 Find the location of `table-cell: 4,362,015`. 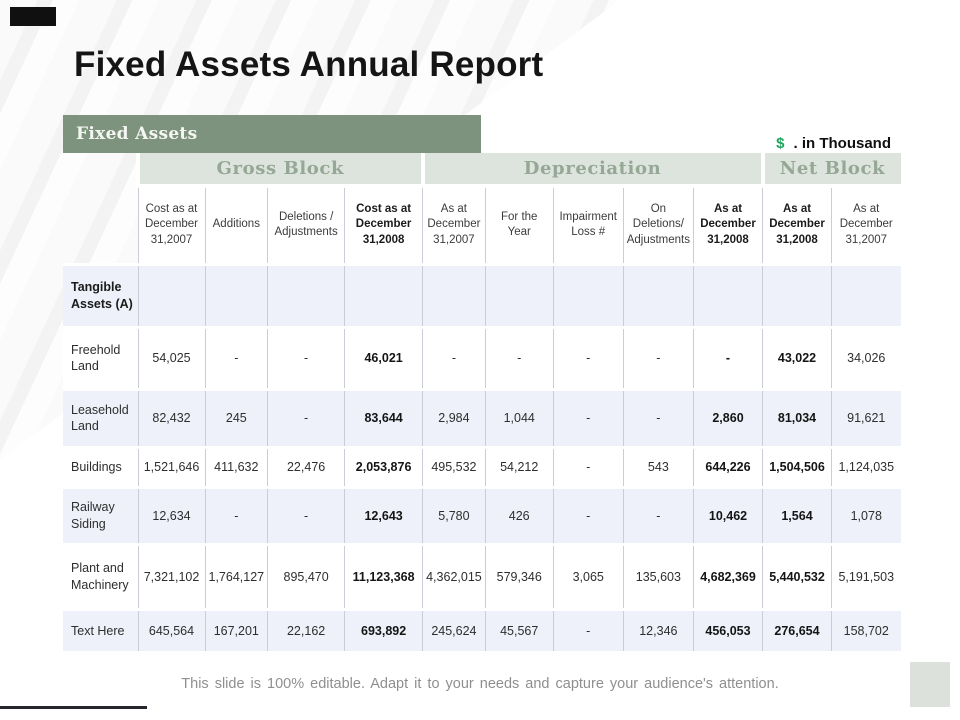

table-cell: 4,362,015 is located at coordinates (454, 575).